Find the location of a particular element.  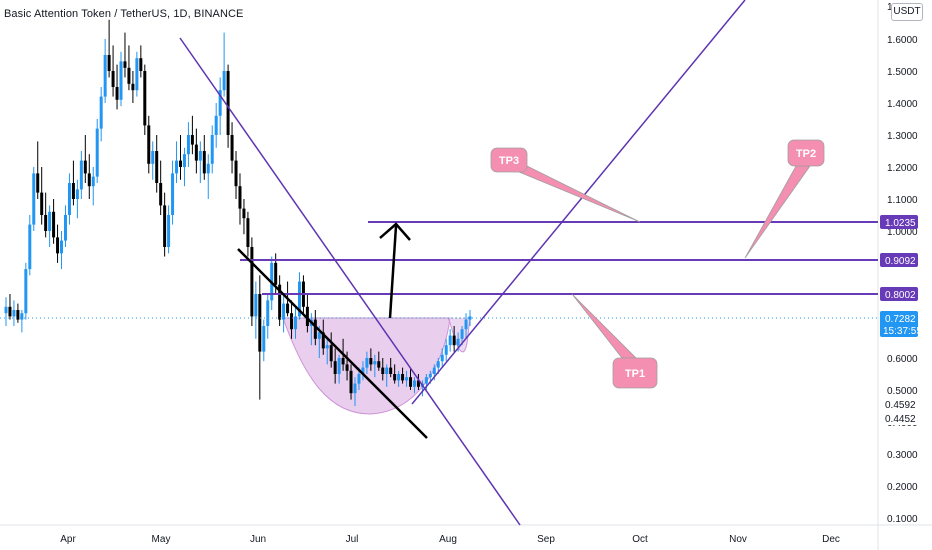

currency-unit-button: USDT is located at coordinates (907, 12).